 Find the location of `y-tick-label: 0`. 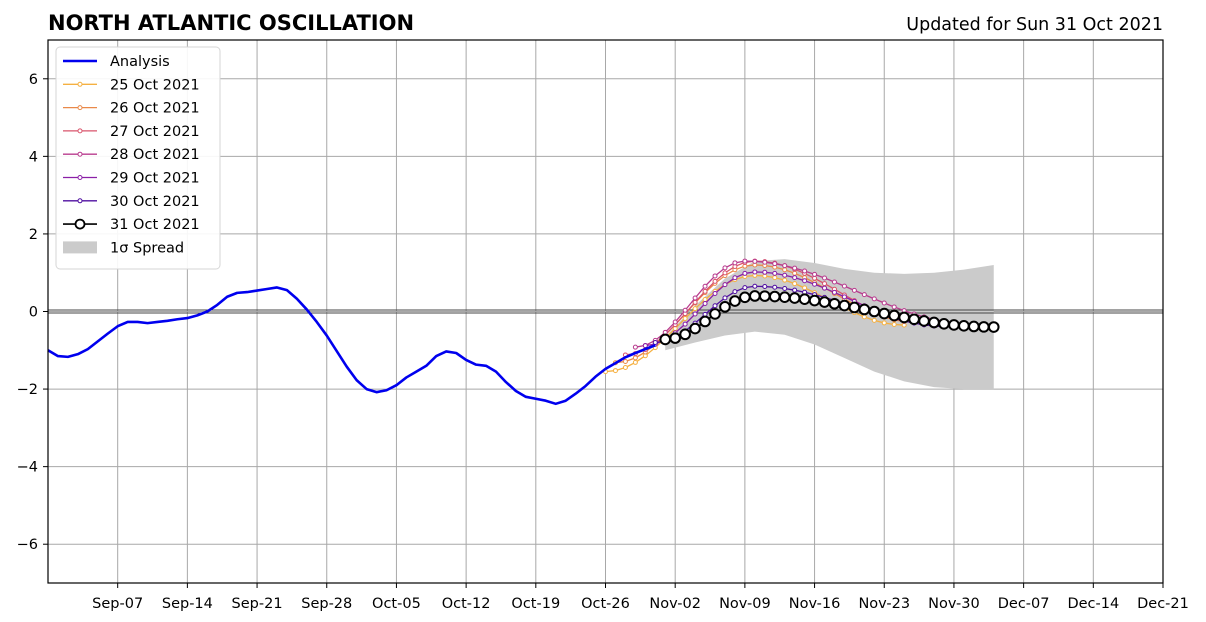

y-tick-label: 0 is located at coordinates (33, 313).